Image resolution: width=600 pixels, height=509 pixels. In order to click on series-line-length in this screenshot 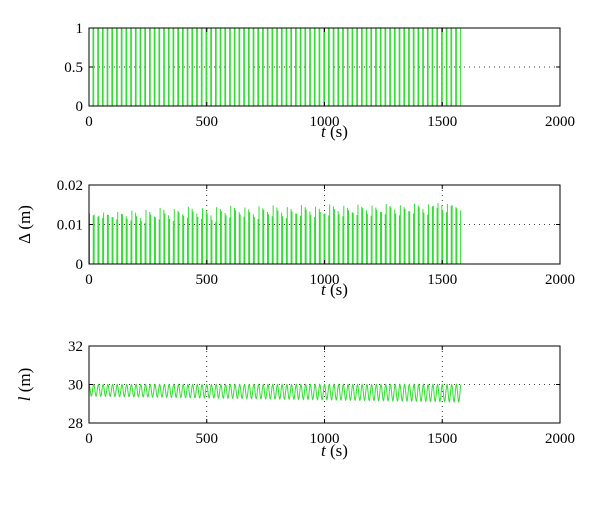, I will do `click(275, 393)`.